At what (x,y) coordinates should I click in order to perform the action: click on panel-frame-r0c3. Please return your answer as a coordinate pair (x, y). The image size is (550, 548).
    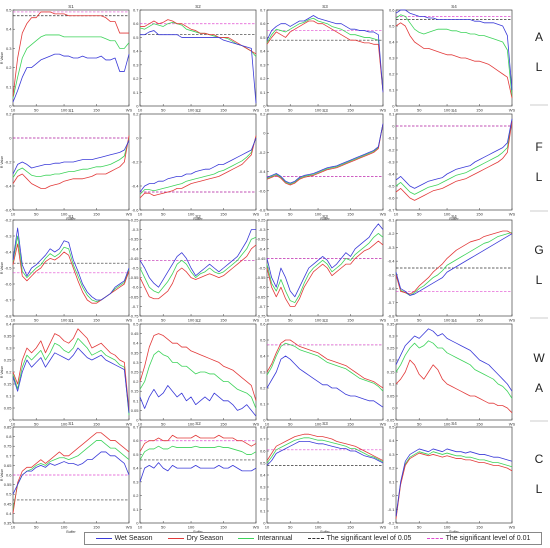
    Looking at the image, I should click on (454, 58).